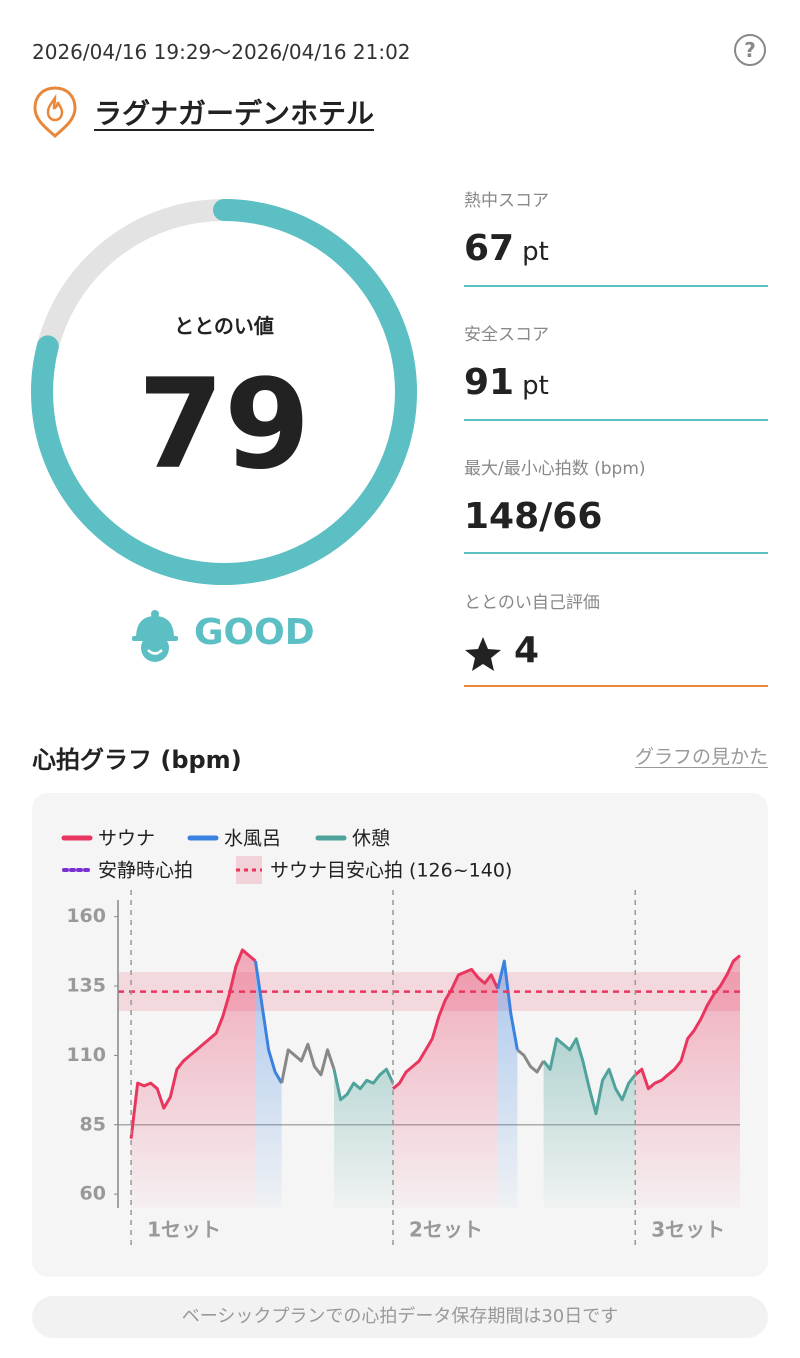 The width and height of the screenshot is (800, 1358). What do you see at coordinates (93, 1194) in the screenshot?
I see `y-tick-label: 60` at bounding box center [93, 1194].